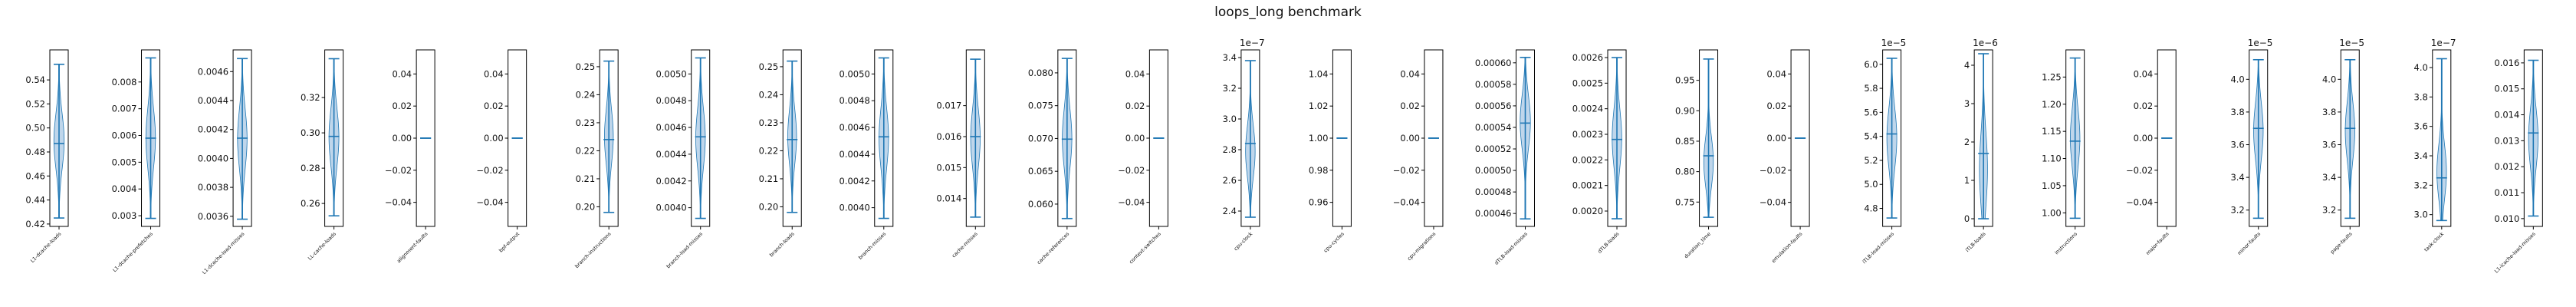  What do you see at coordinates (2444, 43) in the screenshot?
I see `axis-multiplier: 1e−7` at bounding box center [2444, 43].